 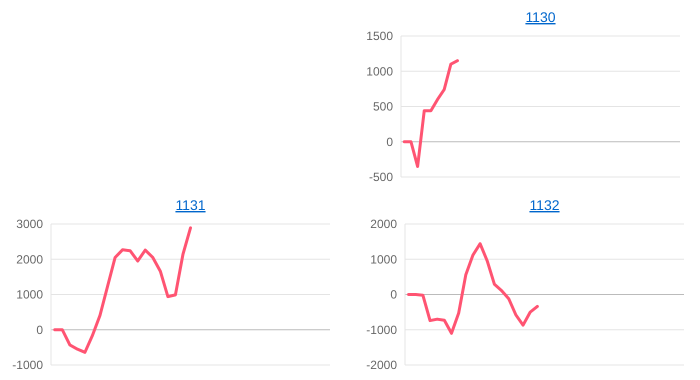 I want to click on chart-title: 1130, so click(x=540, y=17).